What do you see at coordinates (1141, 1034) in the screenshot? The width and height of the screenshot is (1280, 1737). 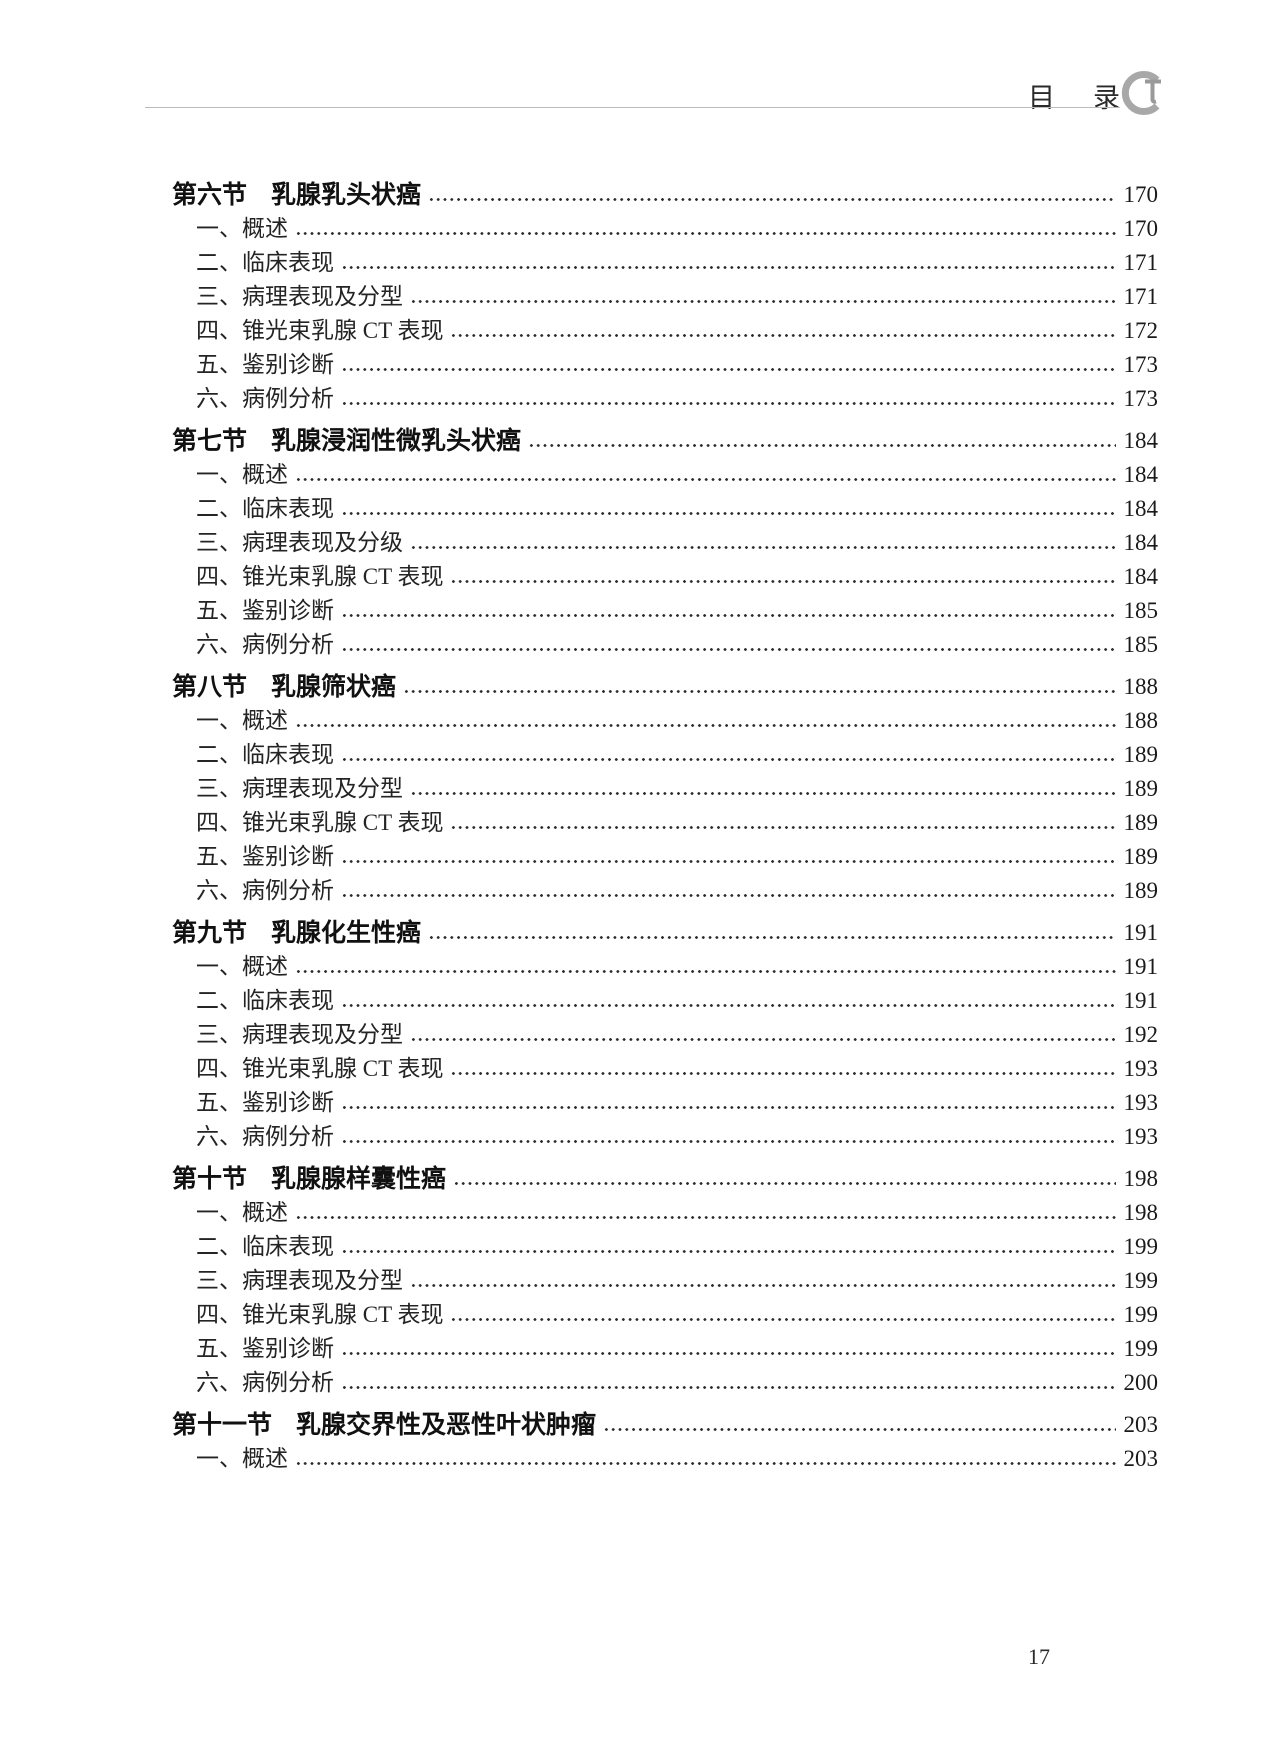 I see `entry-page-number: 192` at bounding box center [1141, 1034].